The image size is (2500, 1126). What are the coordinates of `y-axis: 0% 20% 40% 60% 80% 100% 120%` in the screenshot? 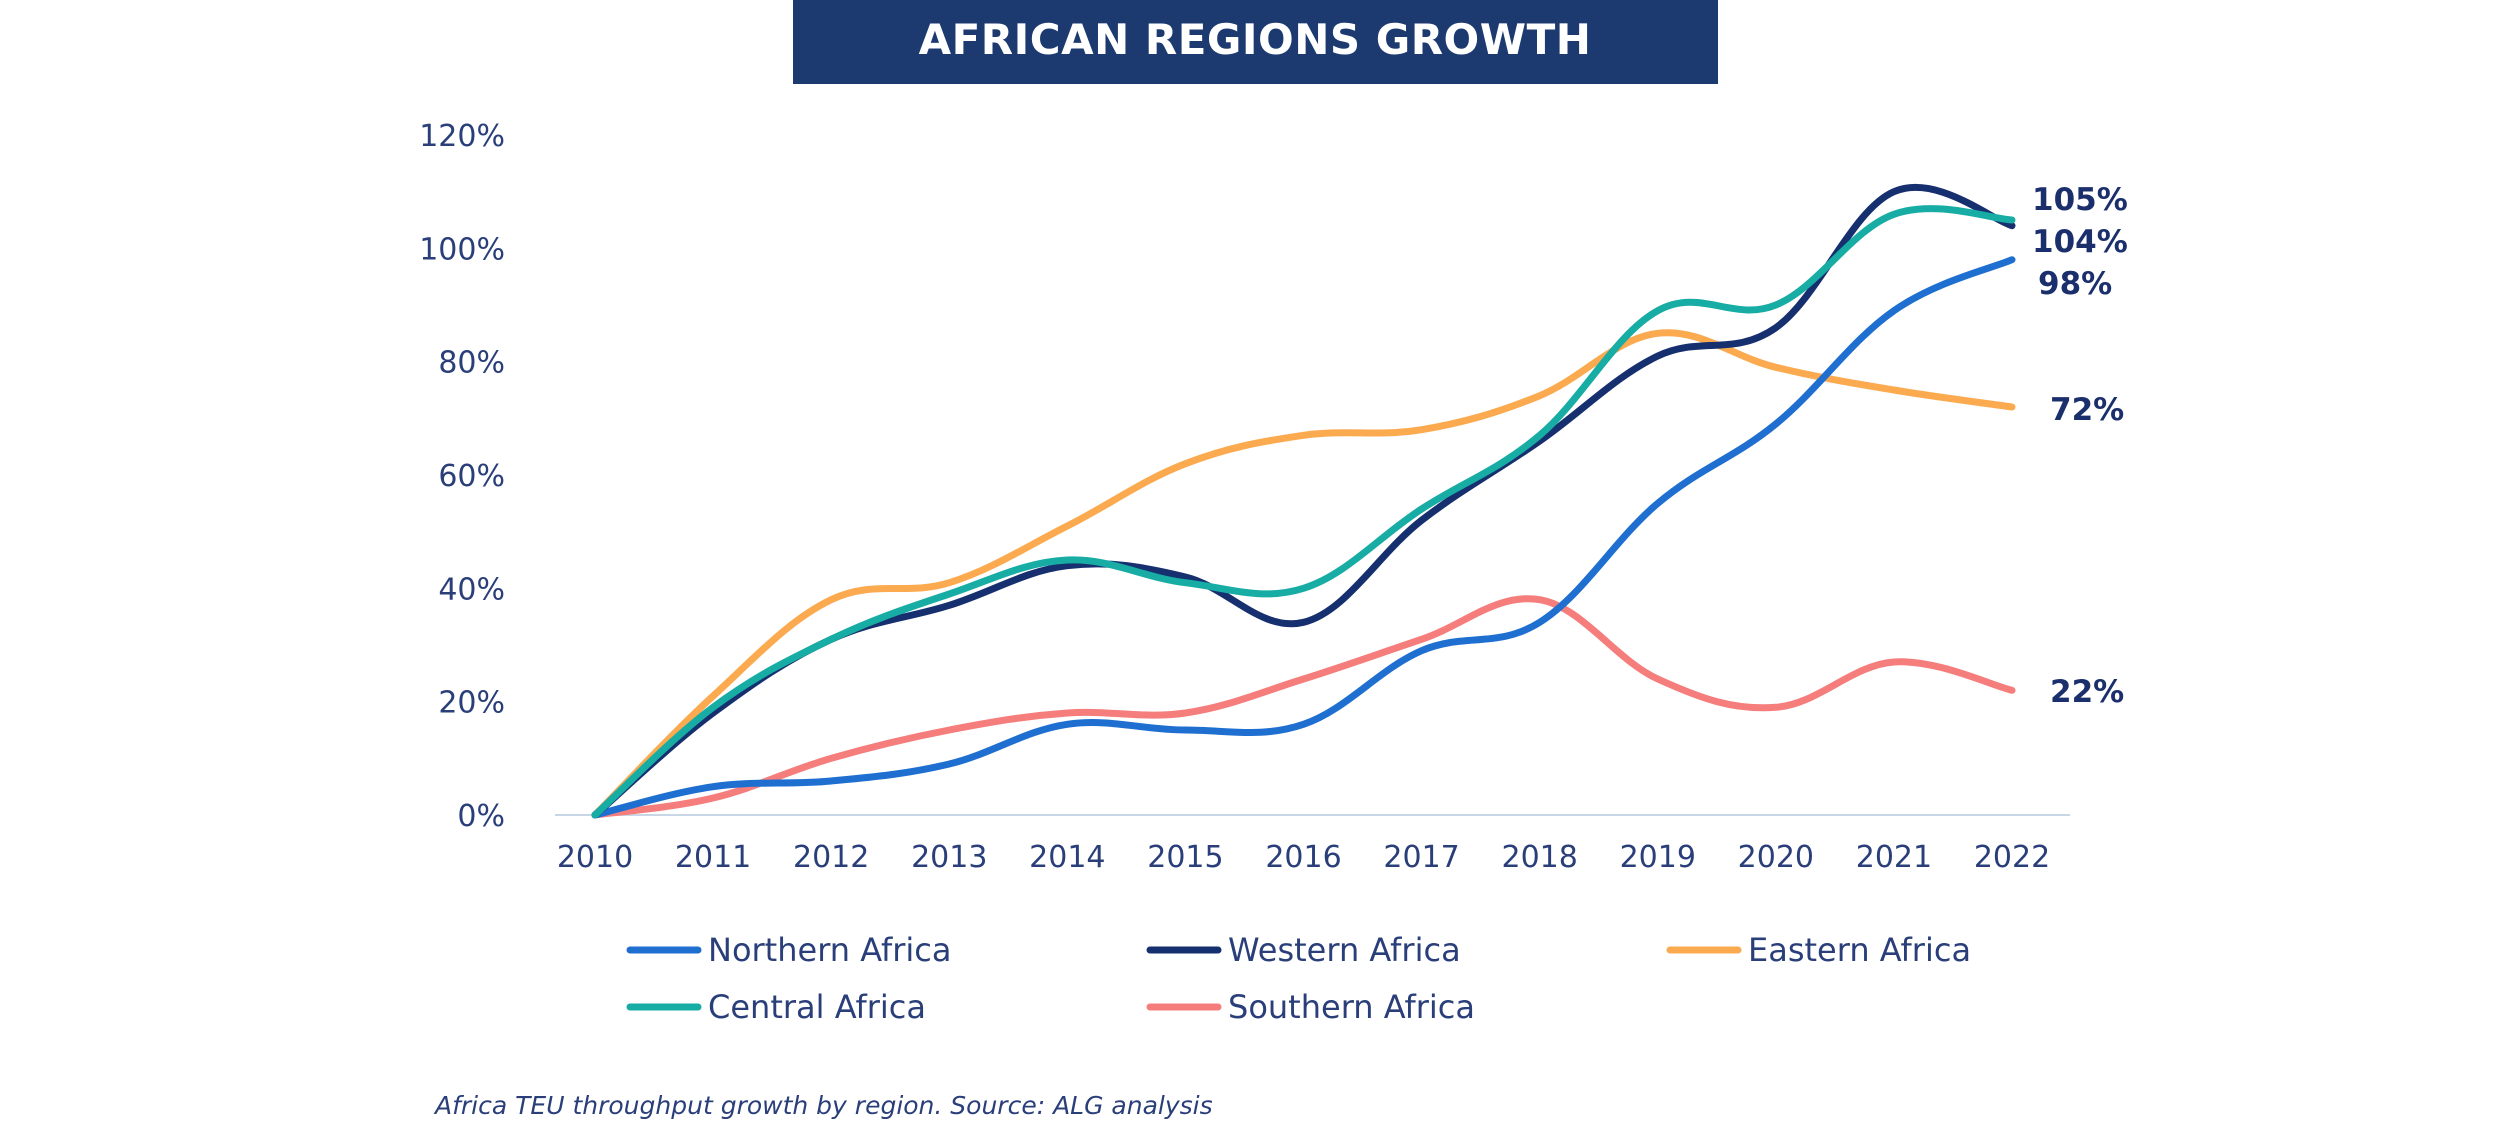 It's located at (462, 476).